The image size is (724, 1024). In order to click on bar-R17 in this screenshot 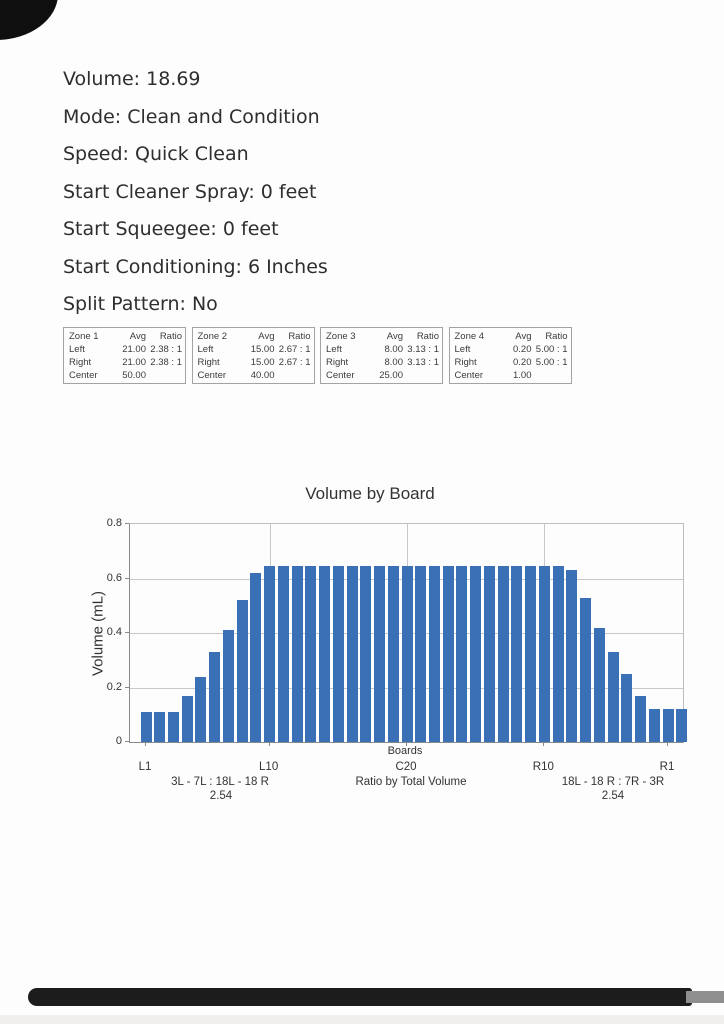, I will do `click(448, 654)`.